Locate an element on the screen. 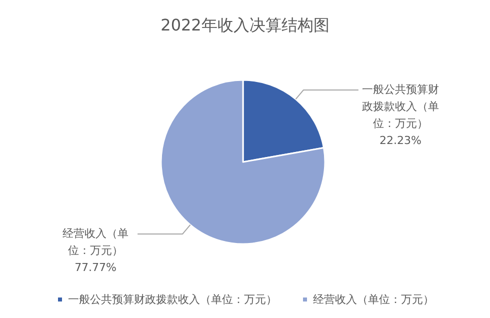 The height and width of the screenshot is (318, 490). legend-label: 一般公共预算财政拨款收入（单位：万元） is located at coordinates (172, 299).